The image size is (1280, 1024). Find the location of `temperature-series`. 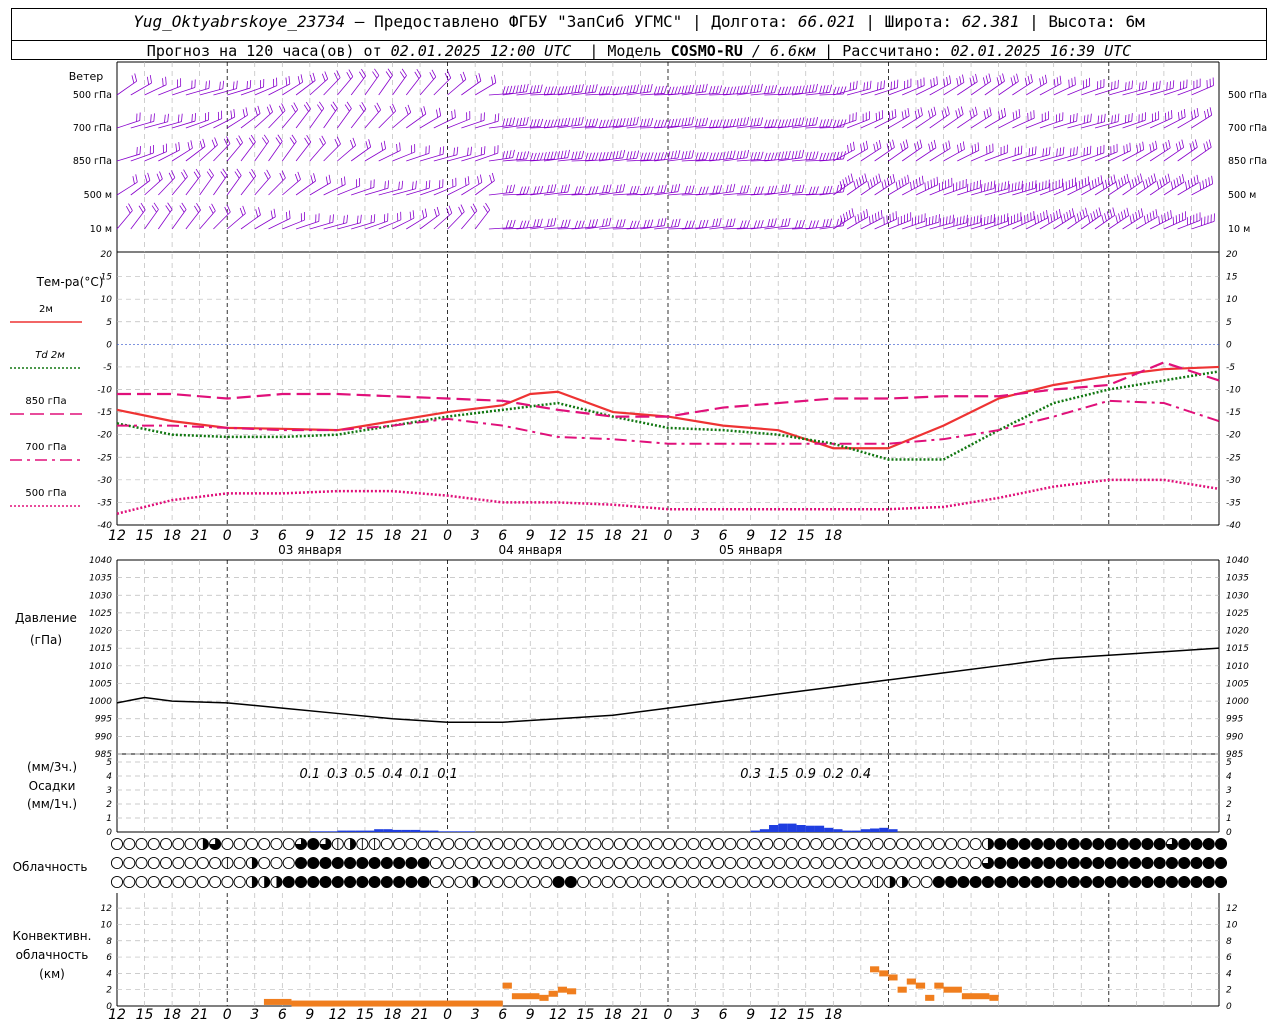

temperature-series is located at coordinates (668, 438).